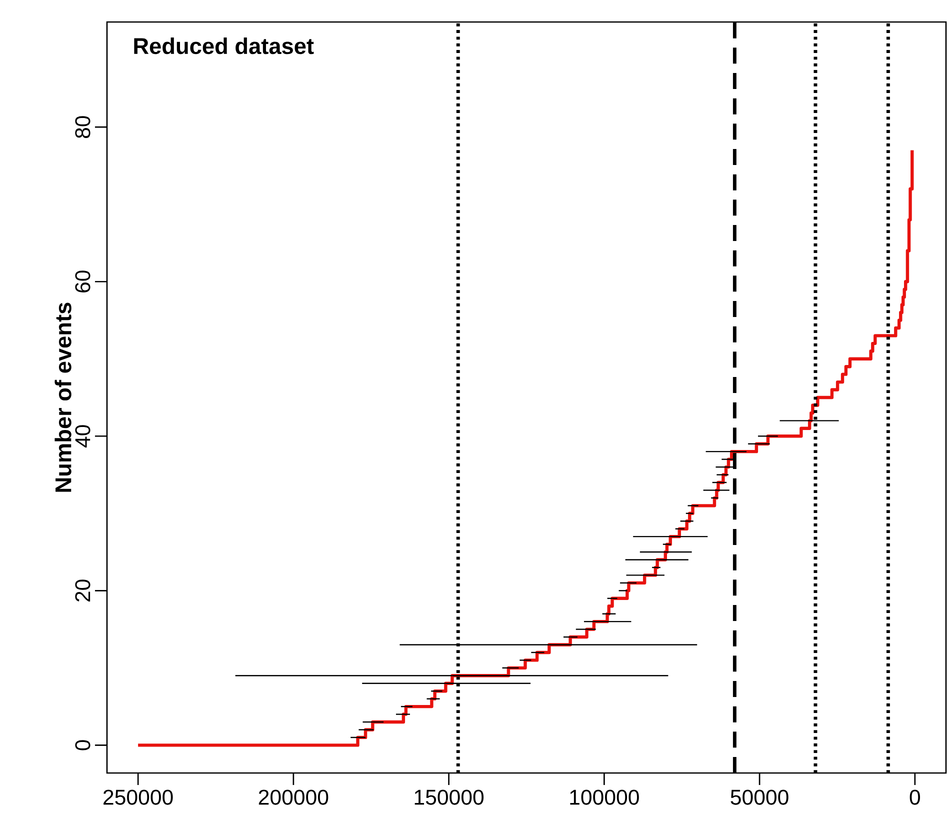  What do you see at coordinates (604, 797) in the screenshot?
I see `x-tick-label: 100000` at bounding box center [604, 797].